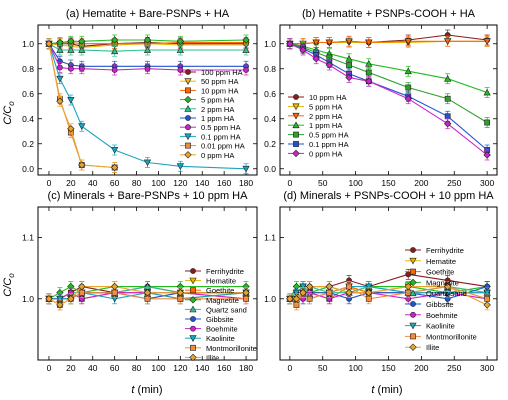 This screenshot has height=400, width=508. Describe the element at coordinates (210, 136) in the screenshot. I see `legend-item: 0.1 ppm HA` at that location.